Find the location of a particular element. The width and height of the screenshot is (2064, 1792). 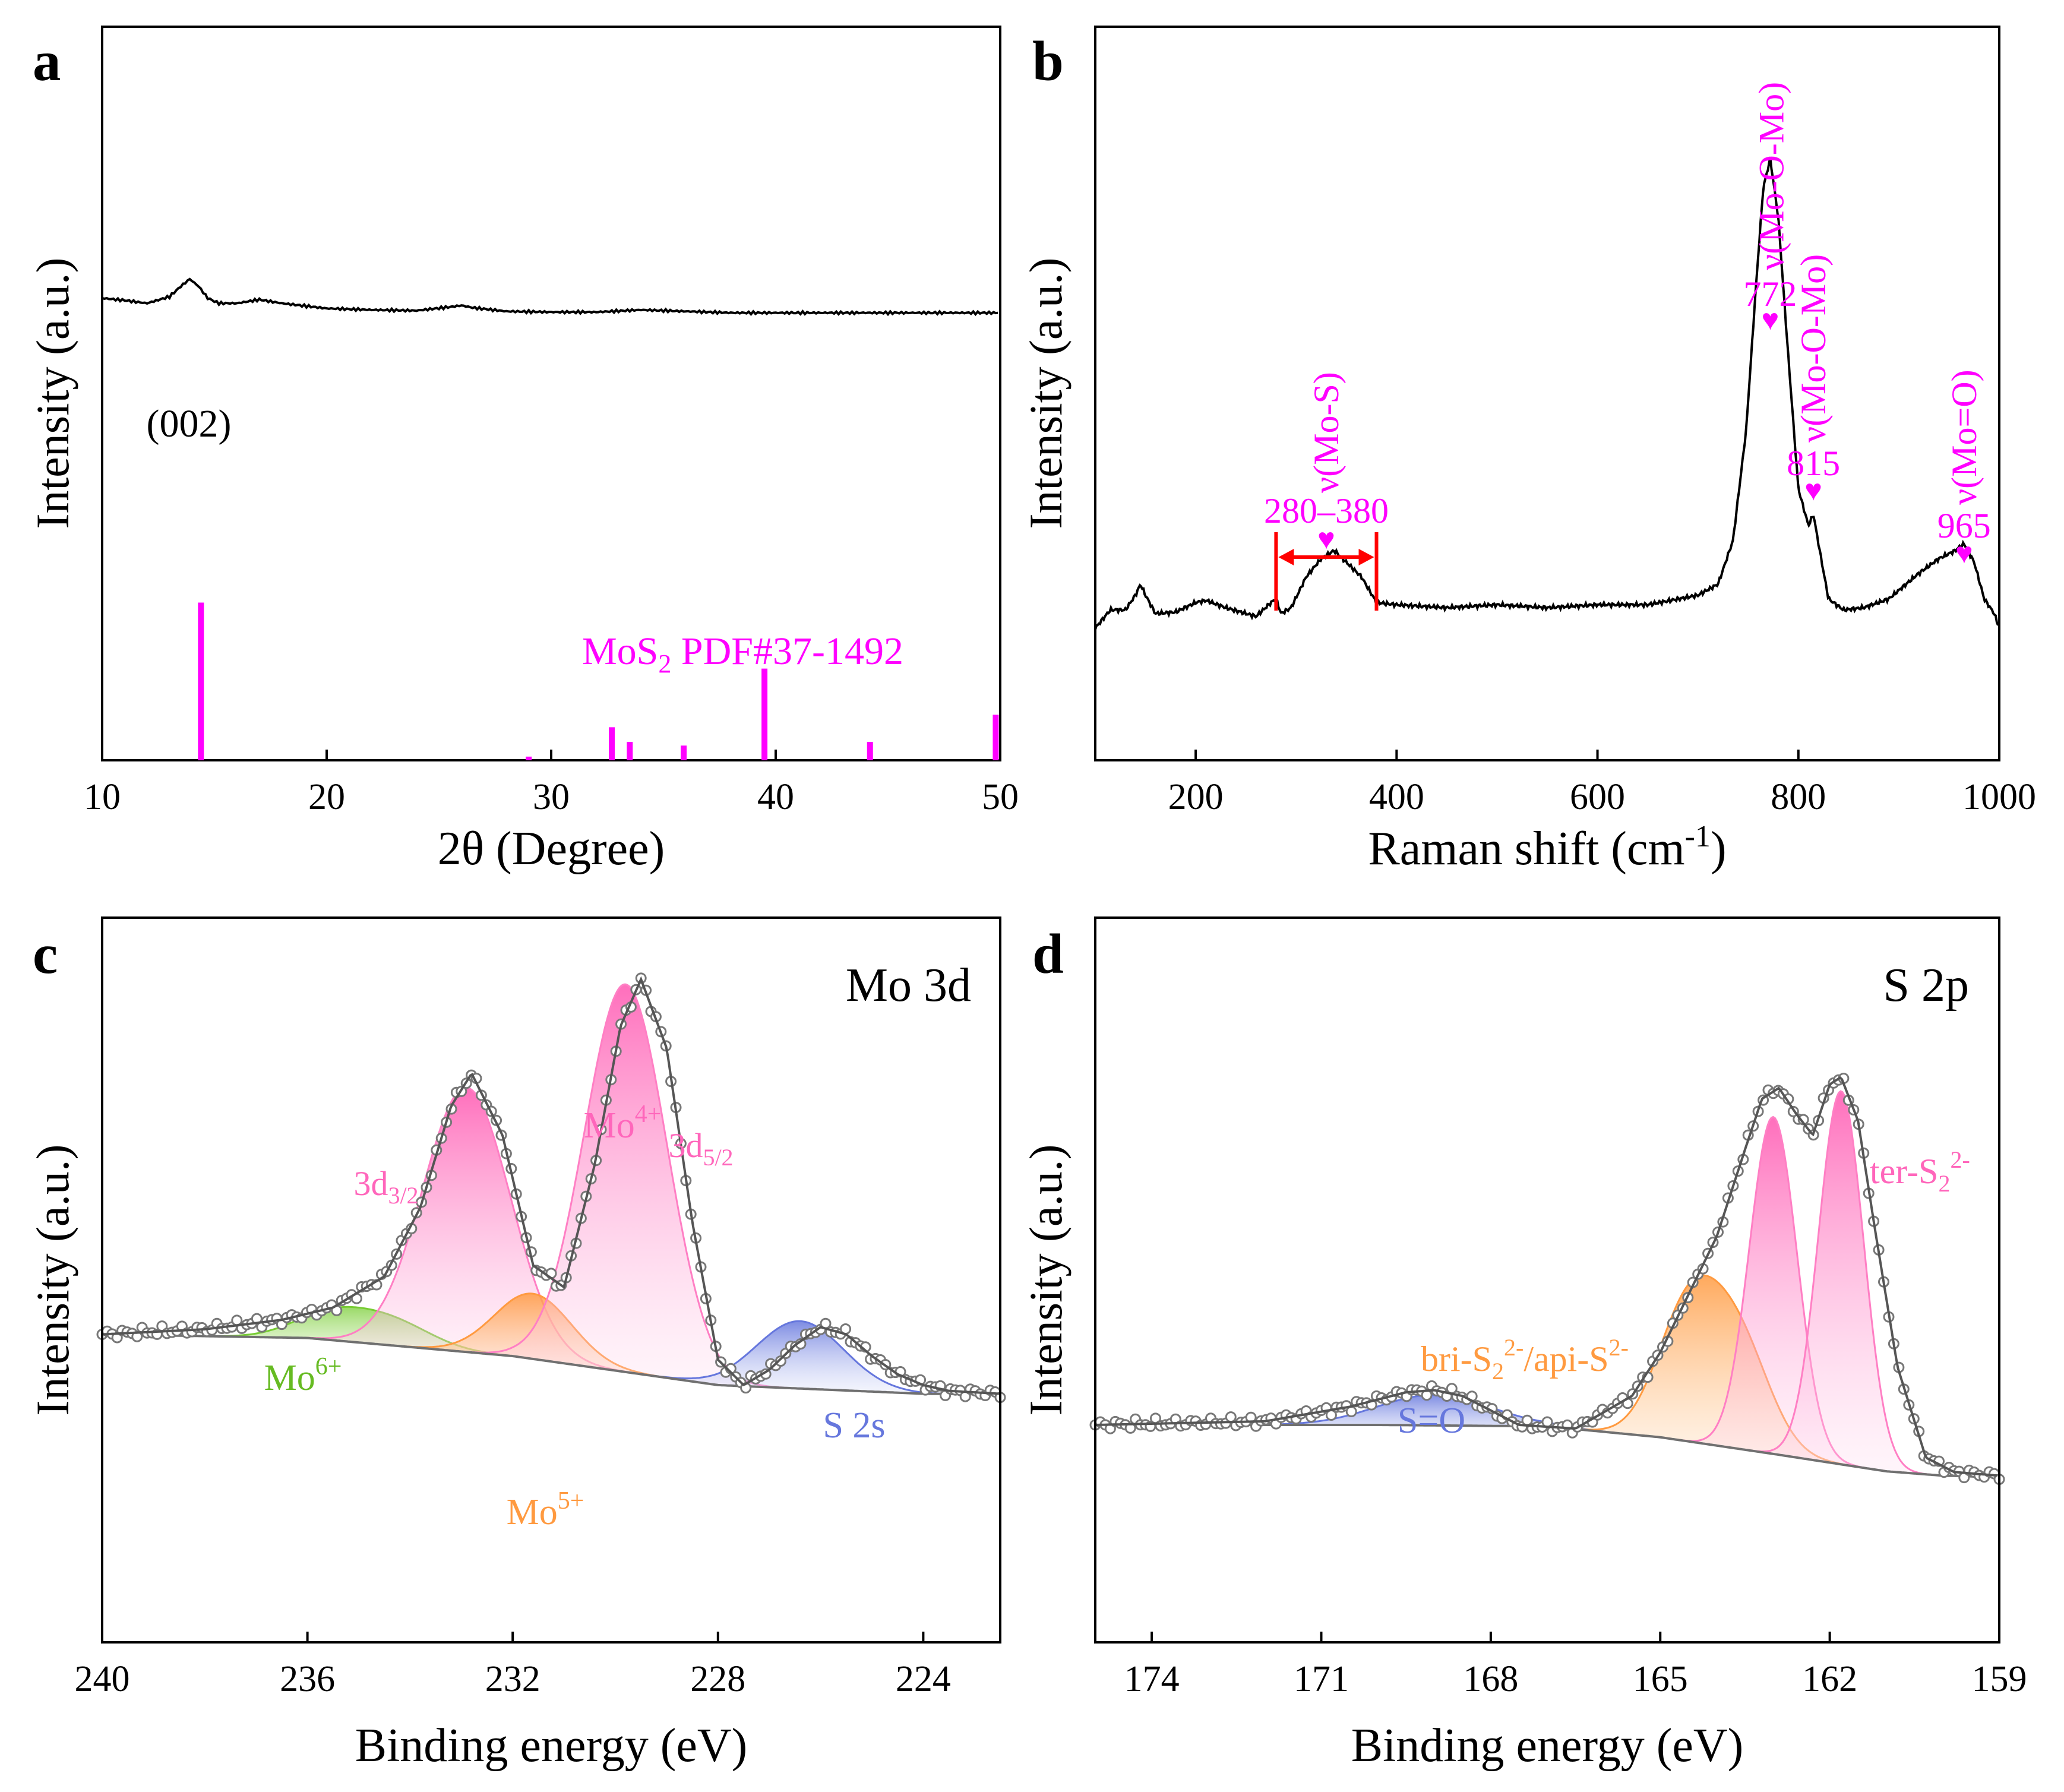

x-ticks-c: 240 236 232 228 224 is located at coordinates (513, 1665).